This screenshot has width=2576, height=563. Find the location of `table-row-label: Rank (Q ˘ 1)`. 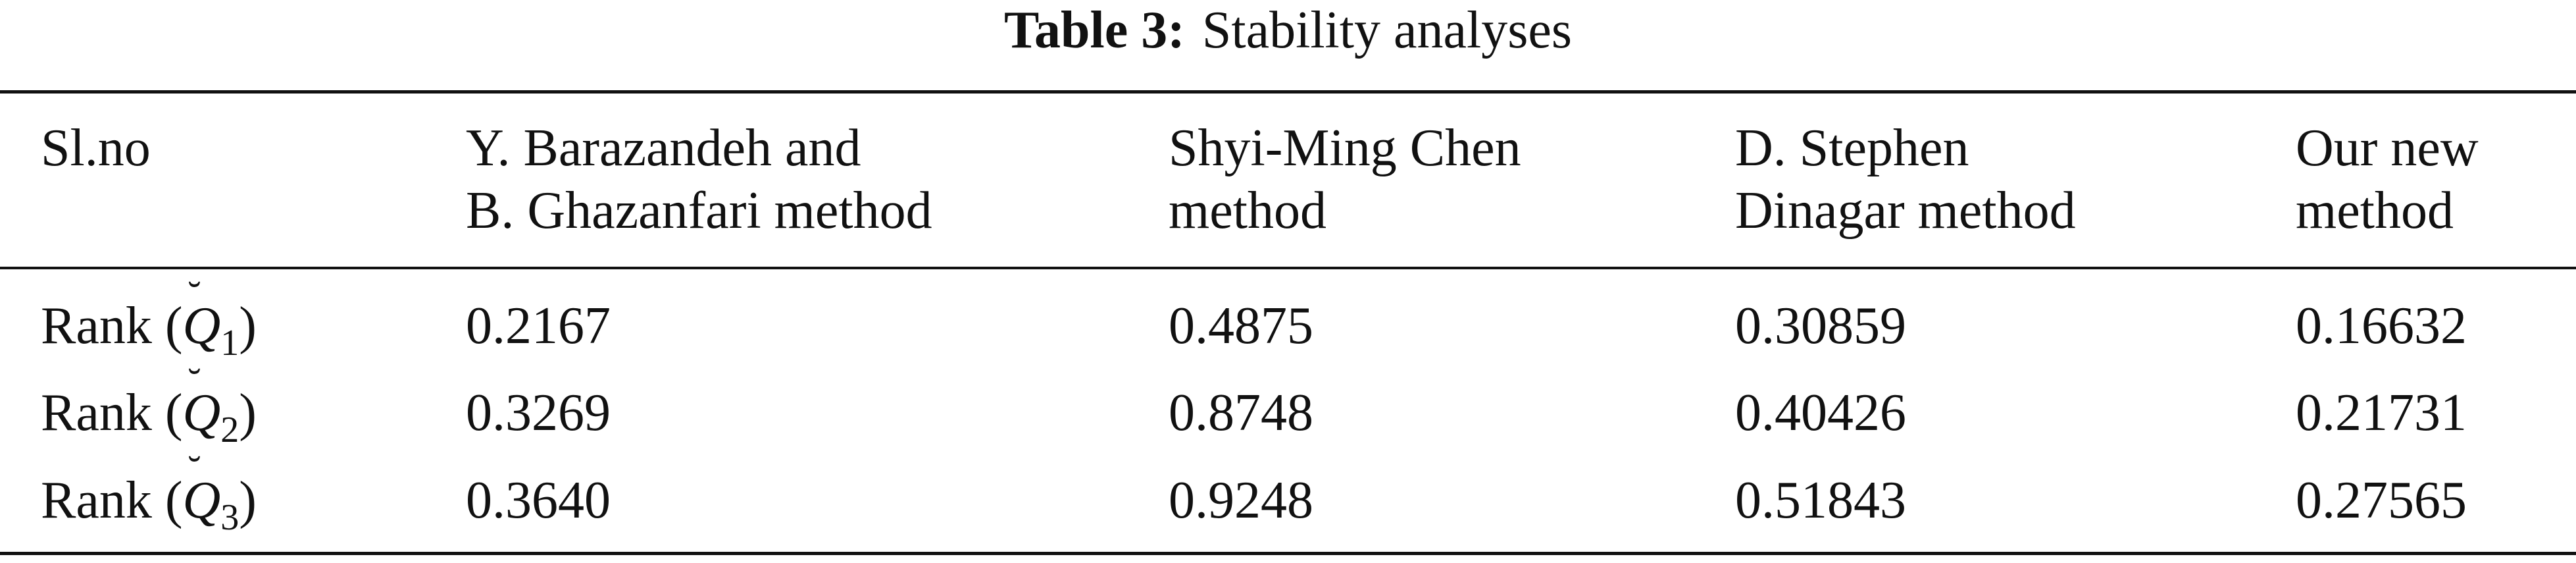

table-row-label: Rank (Q ˘ 1) is located at coordinates (149, 318).